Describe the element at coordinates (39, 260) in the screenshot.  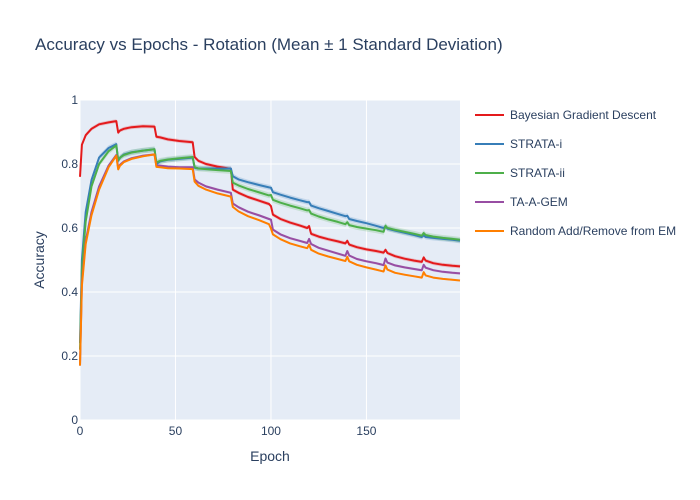
I see `y-axis-title: Accuracy` at that location.